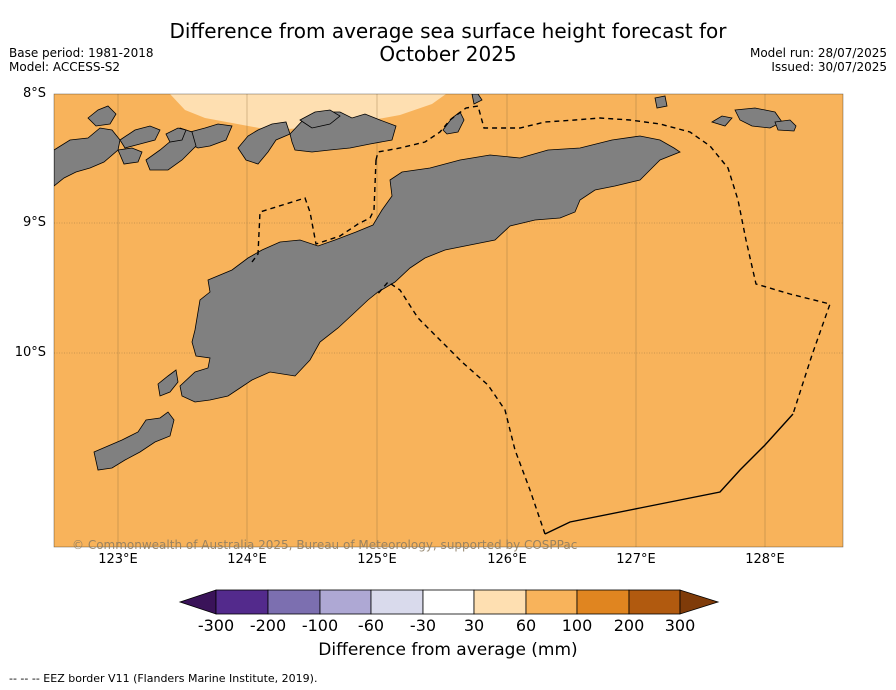  What do you see at coordinates (87, 157) in the screenshot?
I see `flores-east` at bounding box center [87, 157].